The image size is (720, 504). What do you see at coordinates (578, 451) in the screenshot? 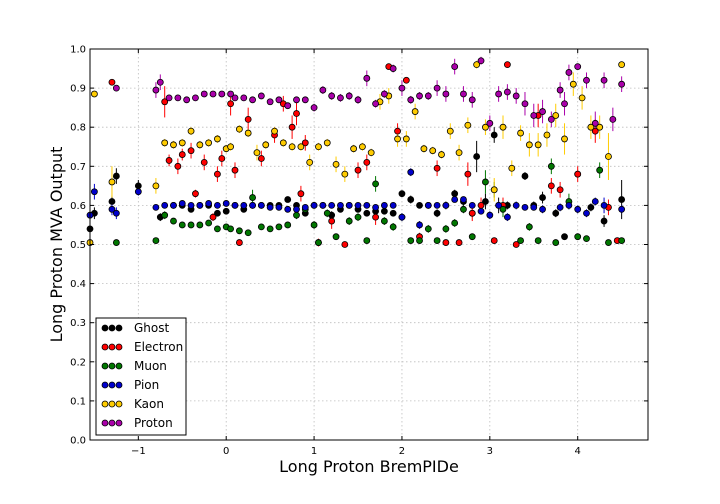
I see `x-tick-label: 4` at bounding box center [578, 451].